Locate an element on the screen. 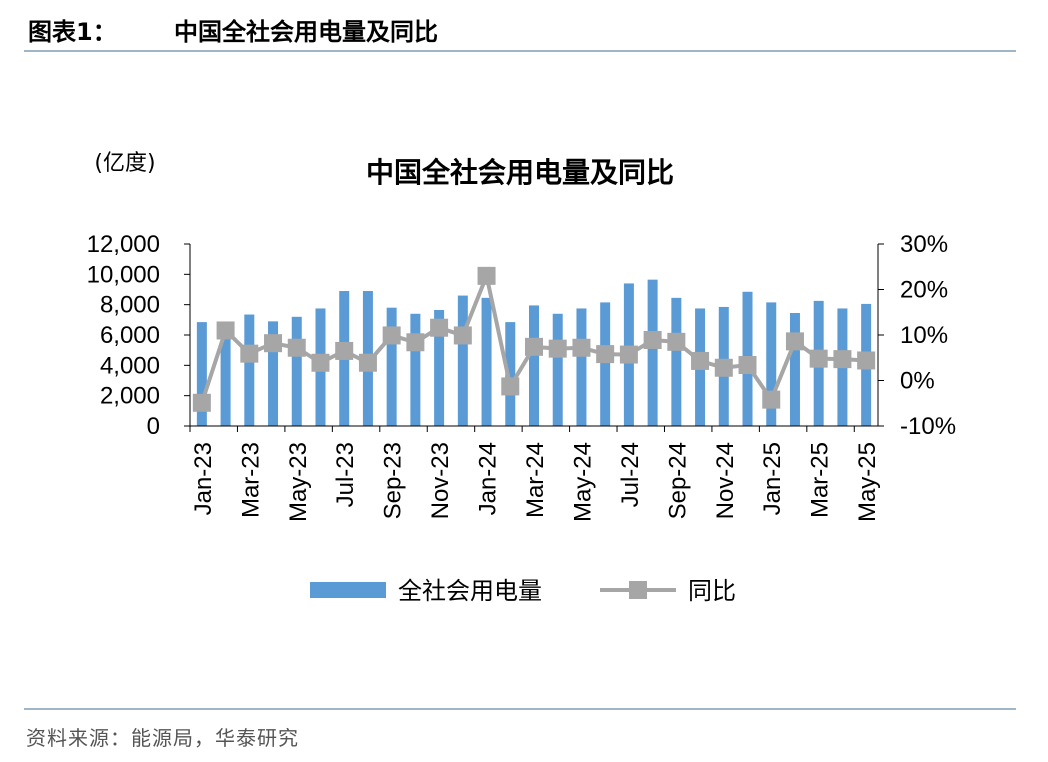 The height and width of the screenshot is (762, 1048). legend-marker-yoy is located at coordinates (638, 590).